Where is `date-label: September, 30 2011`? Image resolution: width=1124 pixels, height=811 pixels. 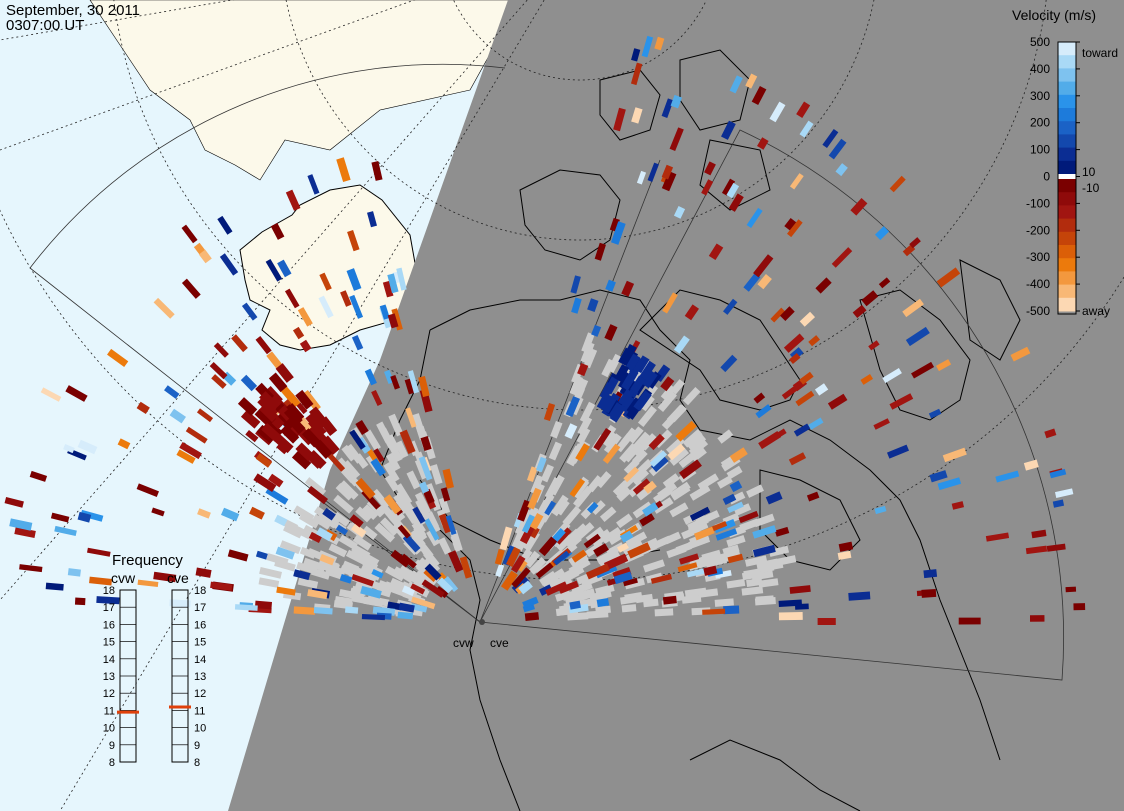
date-label: September, 30 2011 is located at coordinates (73, 10).